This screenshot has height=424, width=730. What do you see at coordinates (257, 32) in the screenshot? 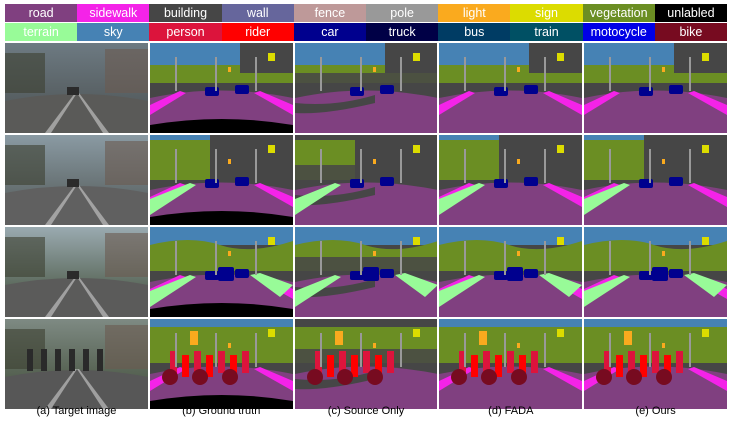
I see `legend-swatch-rider: rider` at bounding box center [257, 32].